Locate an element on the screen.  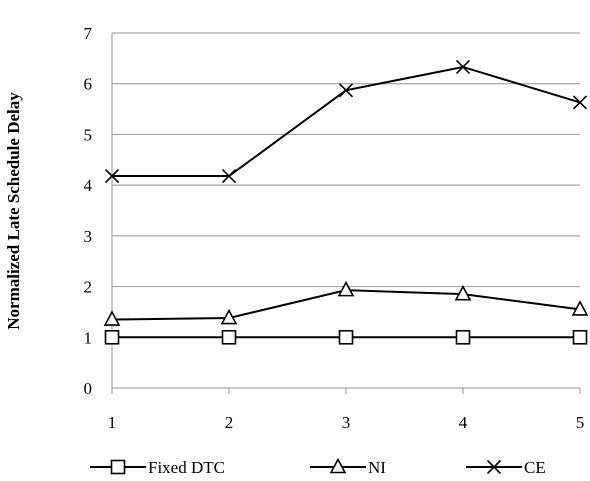
y-tick-label: 7 is located at coordinates (88, 33).